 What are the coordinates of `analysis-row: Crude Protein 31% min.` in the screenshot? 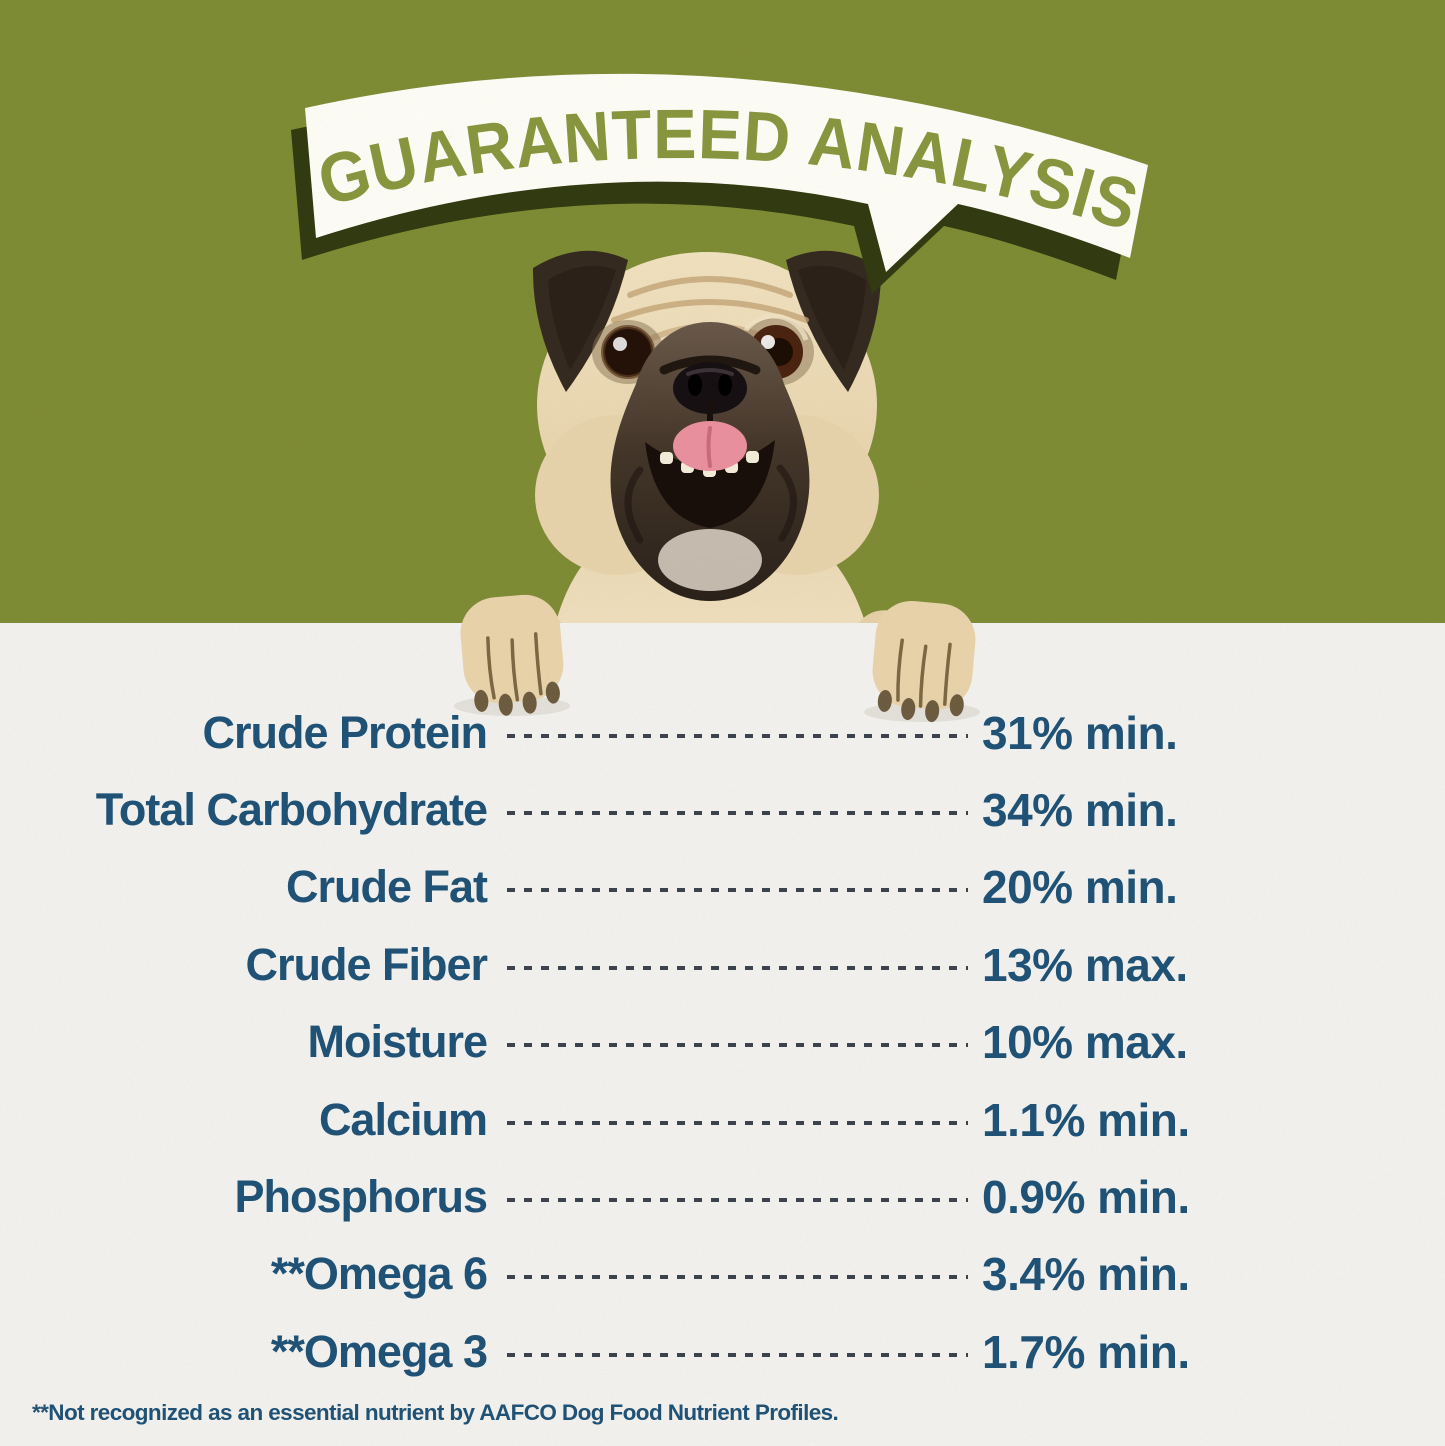 It's located at (722, 732).